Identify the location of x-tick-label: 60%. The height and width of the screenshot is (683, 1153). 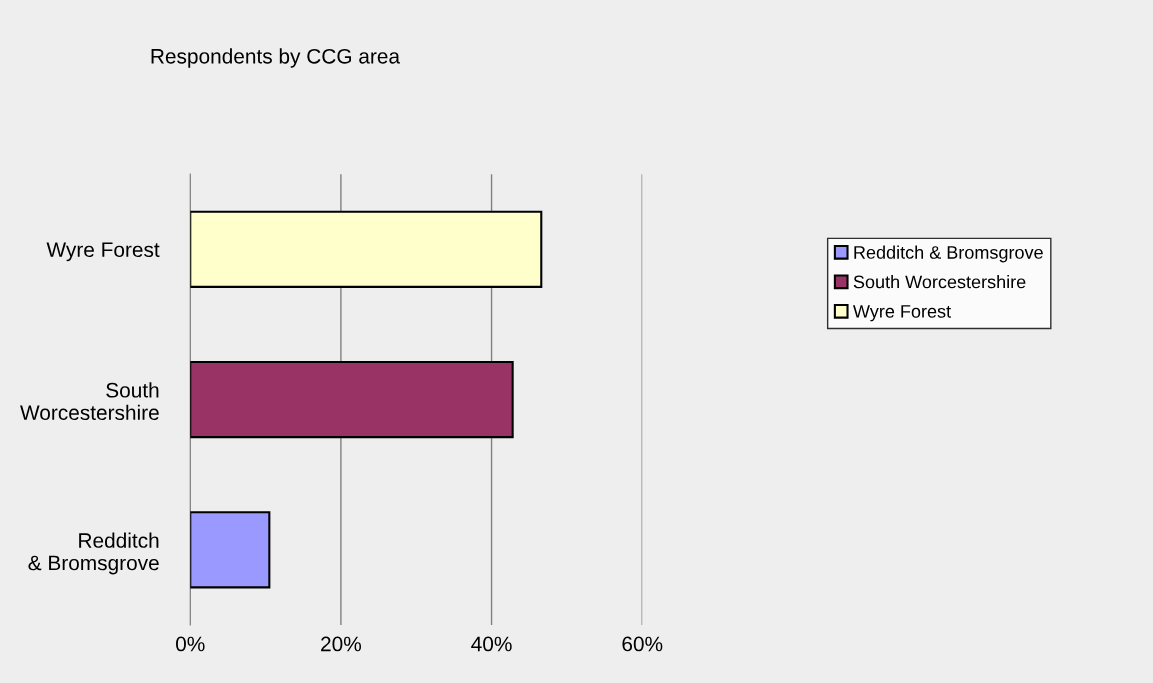
(642, 644).